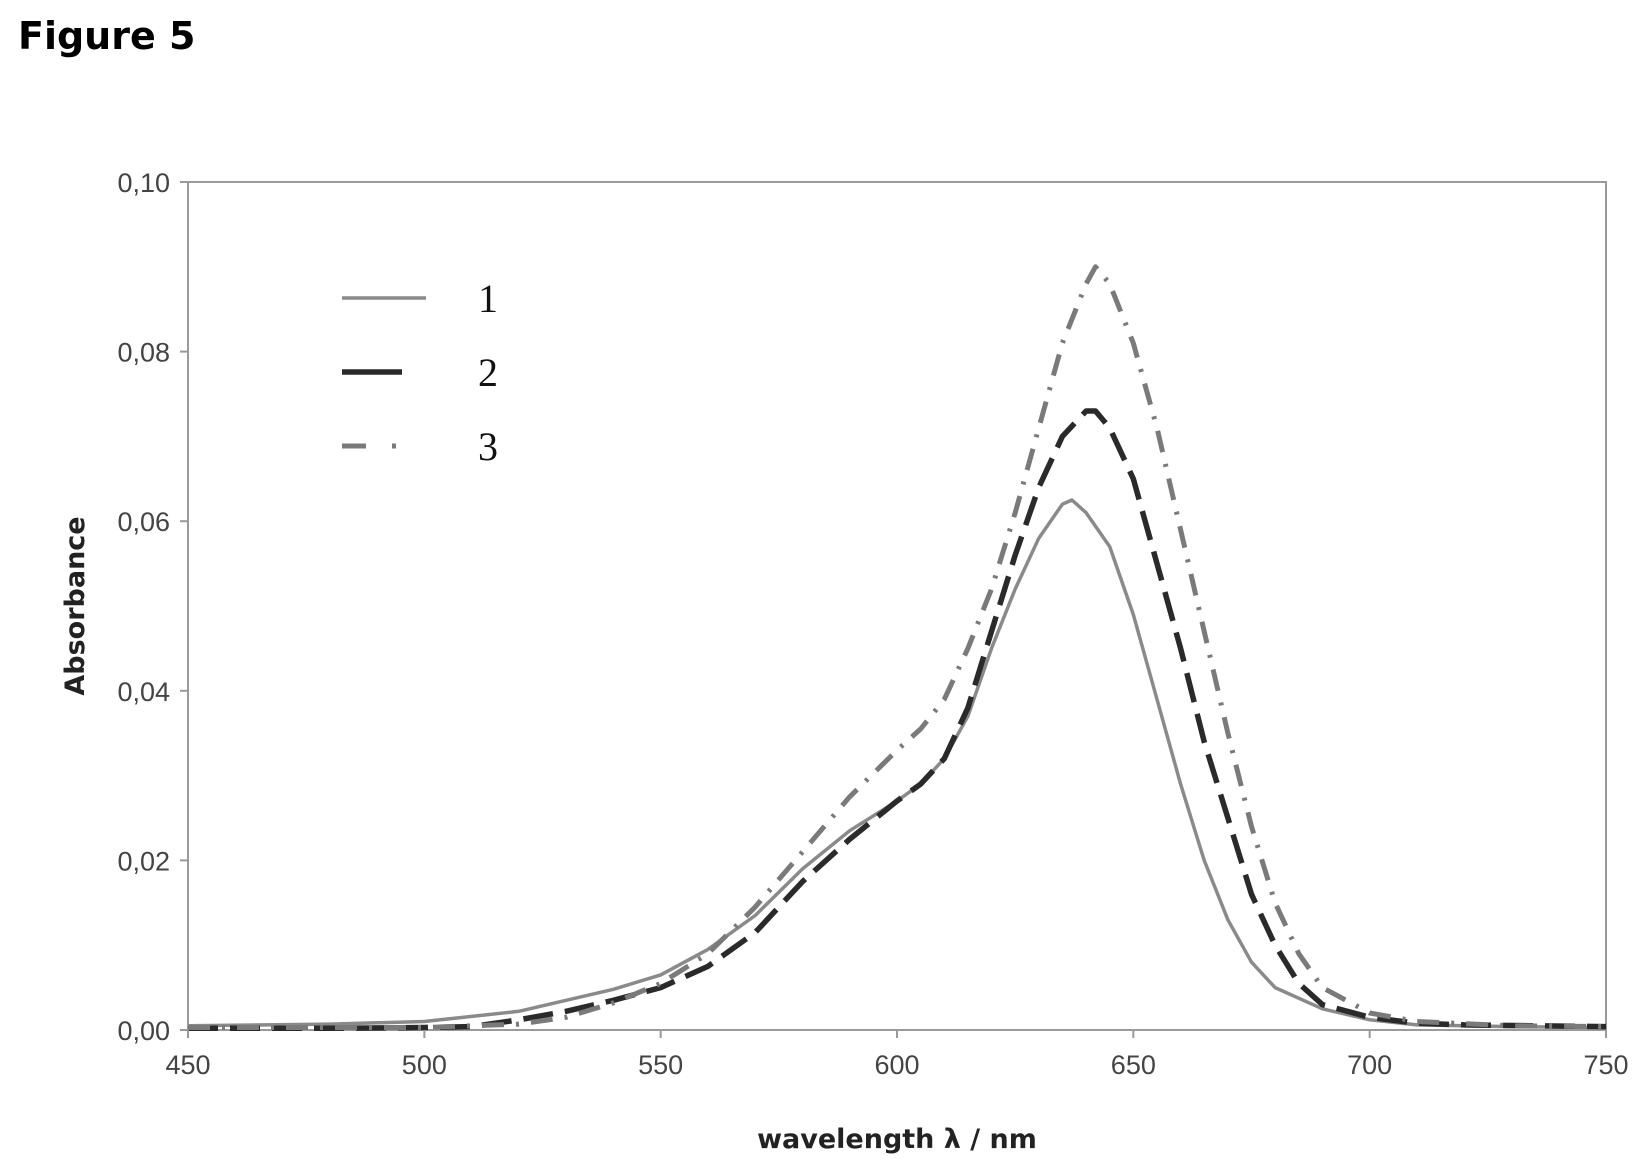 This screenshot has width=1649, height=1174. I want to click on y-tick-label: 0,08, so click(143, 353).